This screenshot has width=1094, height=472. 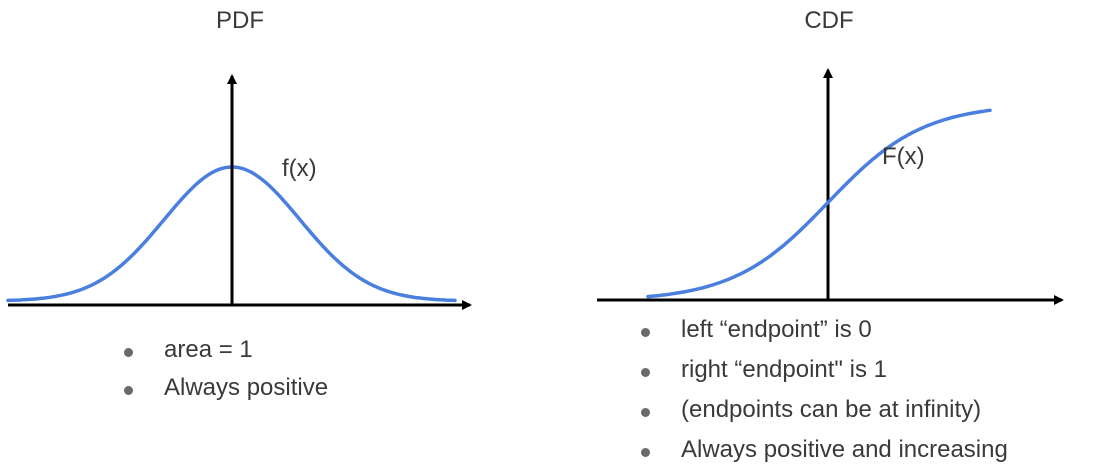 I want to click on cdf-curve, so click(x=819, y=203).